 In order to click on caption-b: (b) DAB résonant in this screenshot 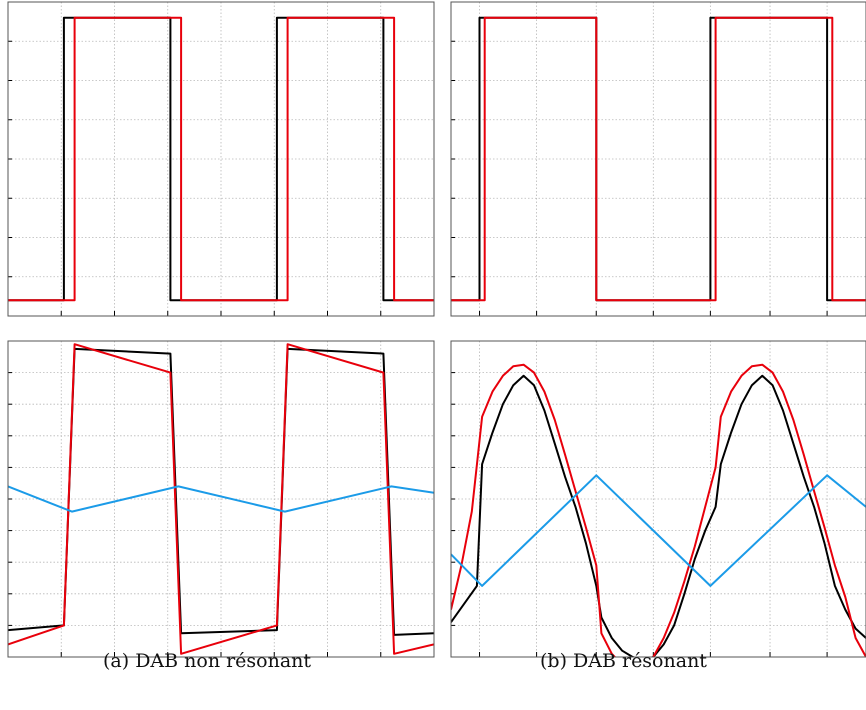, I will do `click(623, 661)`.